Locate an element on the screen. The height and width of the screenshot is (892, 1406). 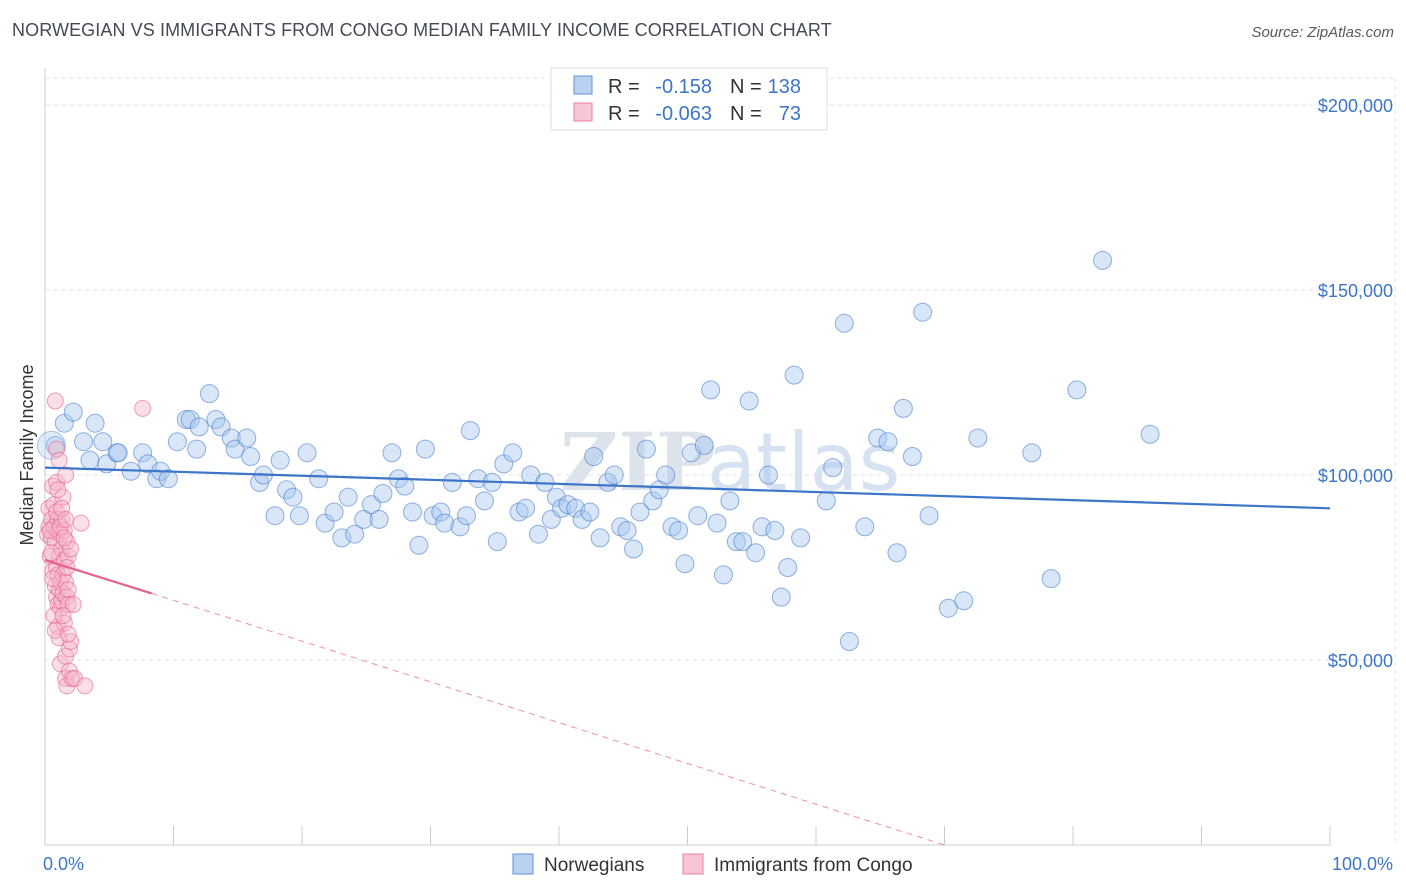
y-tick-label-2: $150,000 is located at coordinates (1355, 291).